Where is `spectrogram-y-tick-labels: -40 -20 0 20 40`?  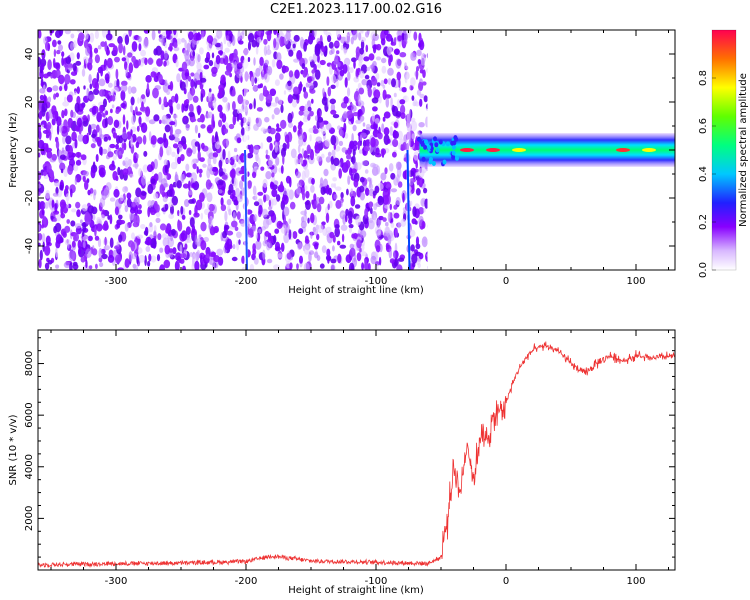 spectrogram-y-tick-labels: -40 -20 0 20 40 is located at coordinates (29, 151).